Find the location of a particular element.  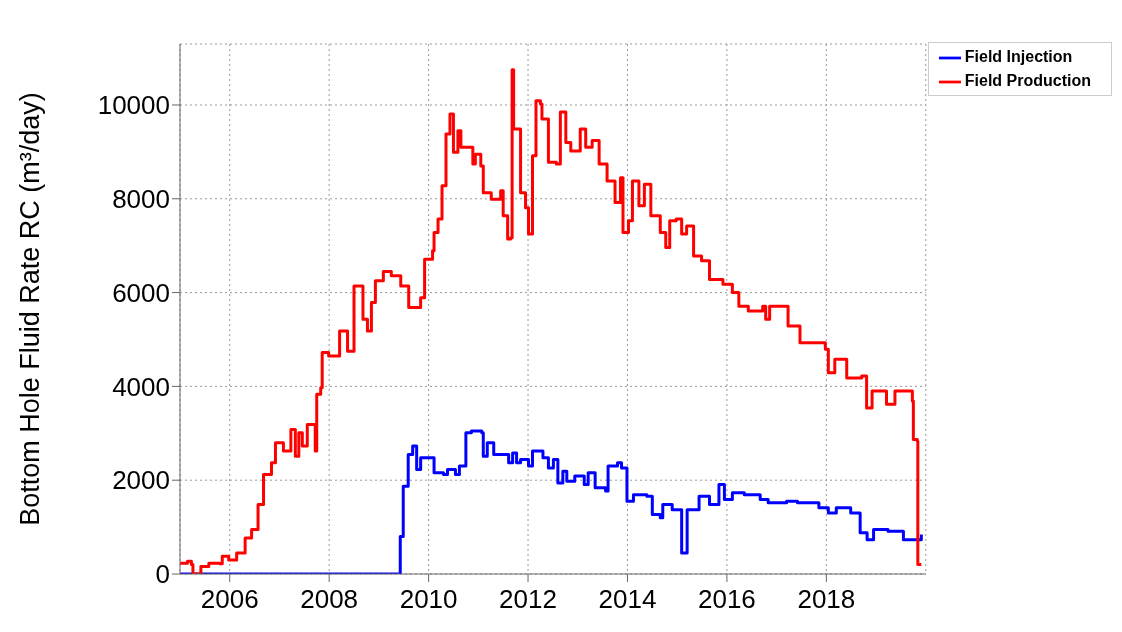

y-axis-title: Bottom Hole Fluid Rate RC (m³/day) is located at coordinates (30, 309).